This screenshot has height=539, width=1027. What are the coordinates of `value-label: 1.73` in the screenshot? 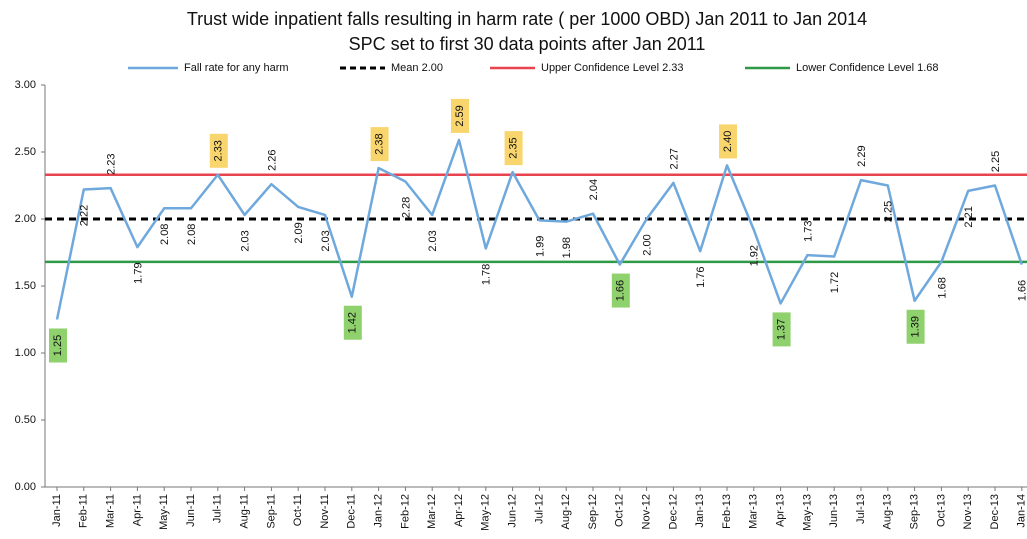 It's located at (808, 230).